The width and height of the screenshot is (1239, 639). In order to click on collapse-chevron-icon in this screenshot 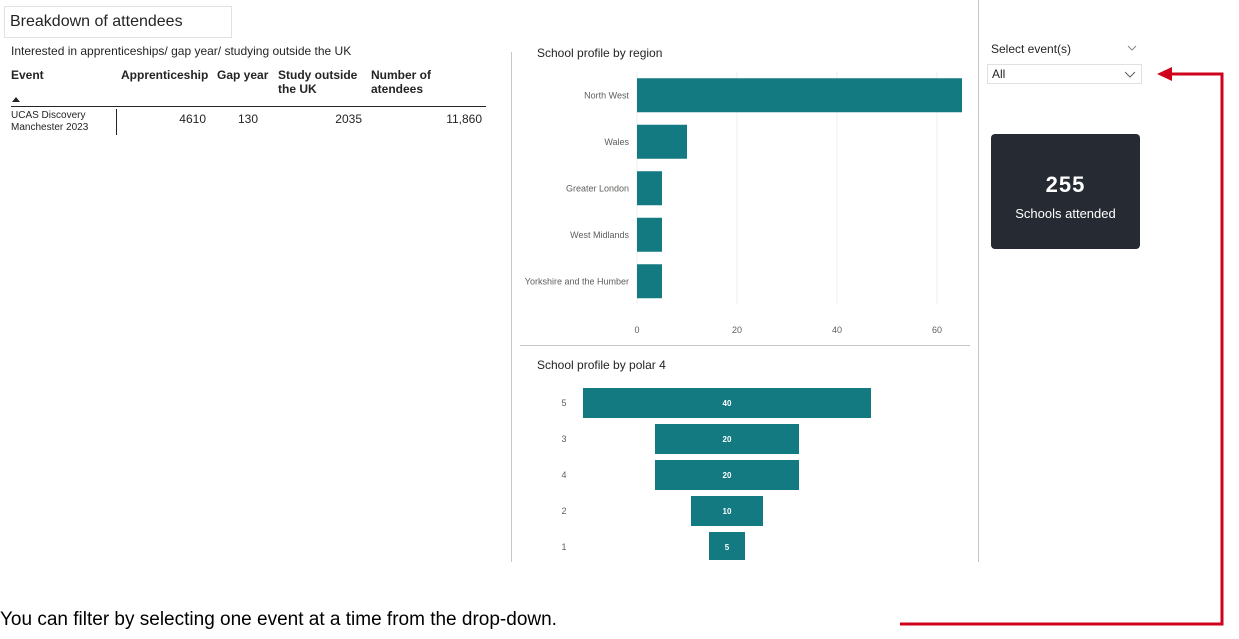, I will do `click(1132, 48)`.